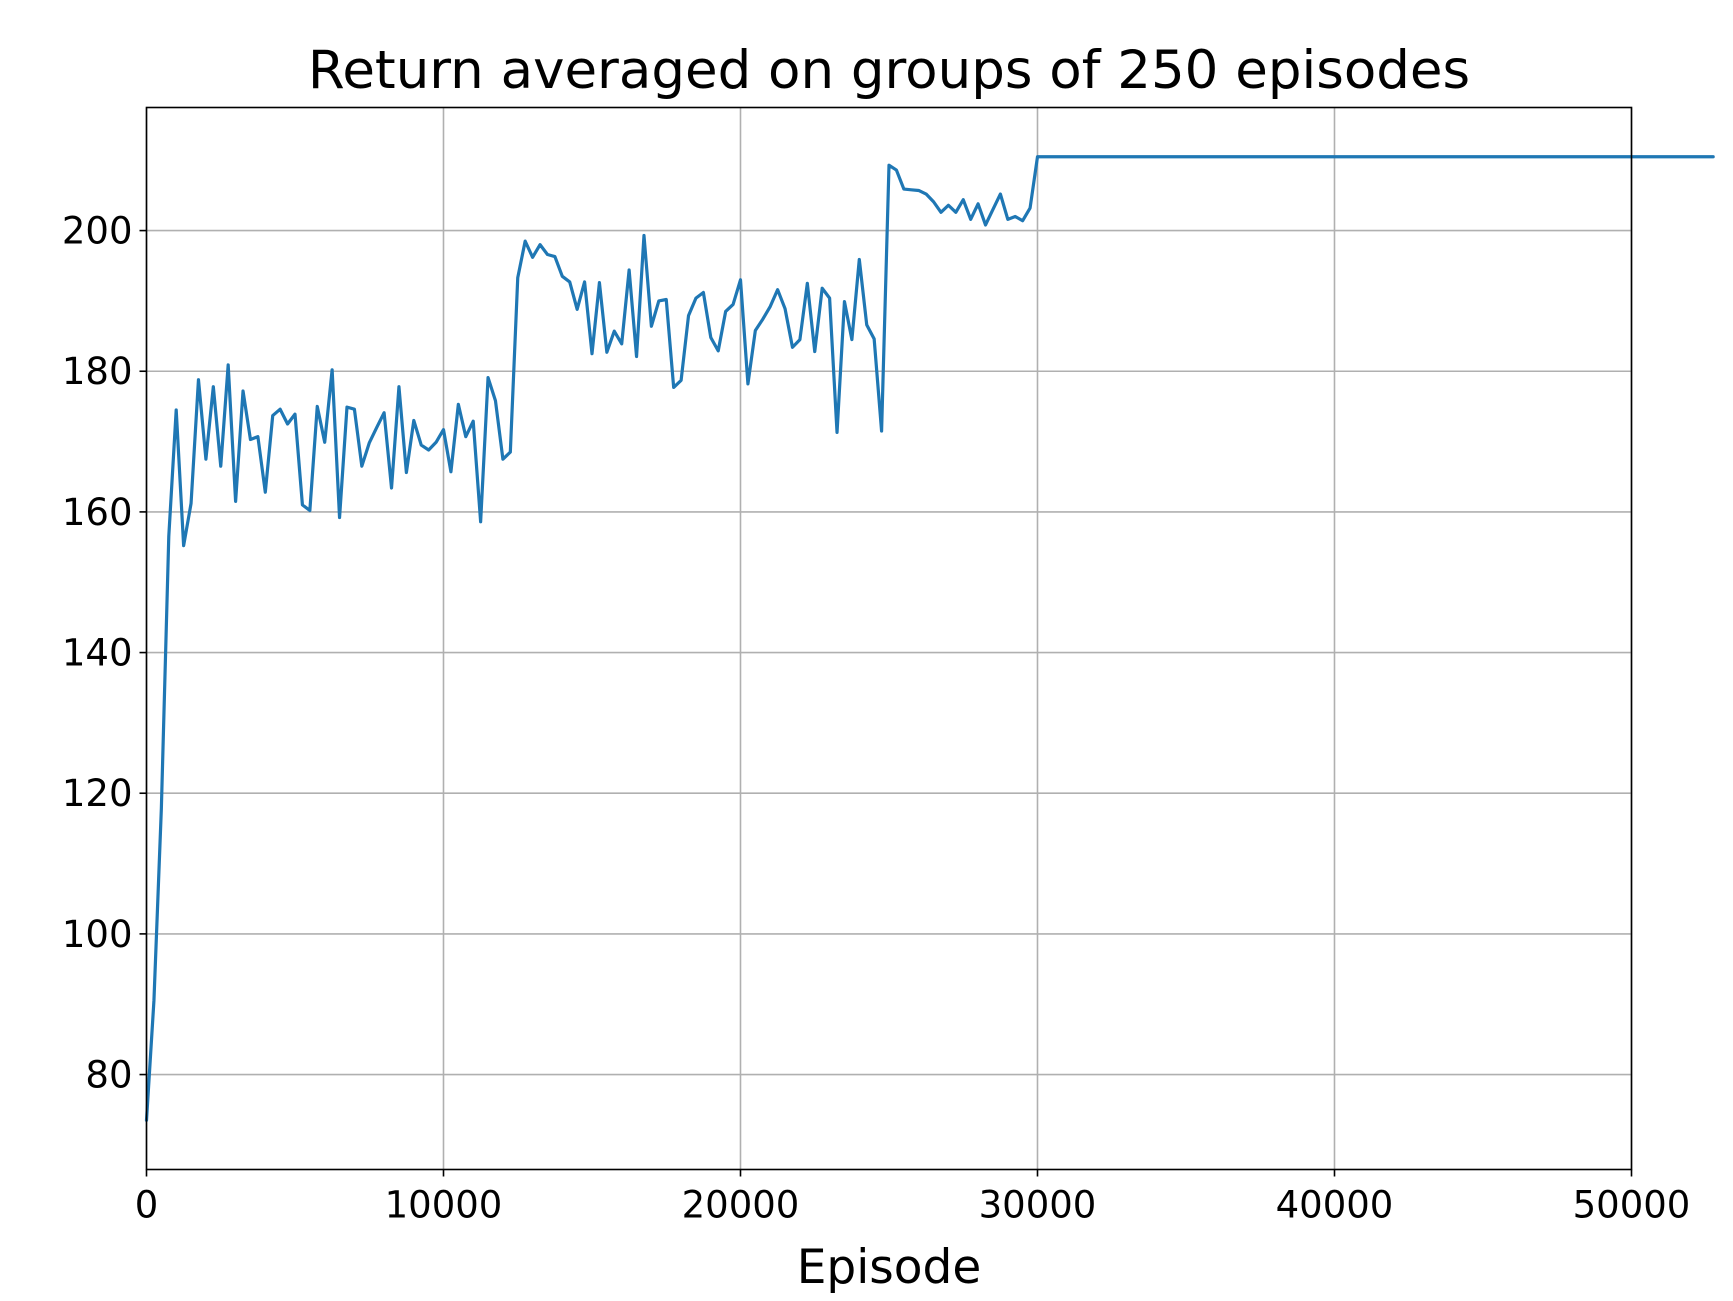  What do you see at coordinates (97, 653) in the screenshot?
I see `y-tick-label: 140` at bounding box center [97, 653].